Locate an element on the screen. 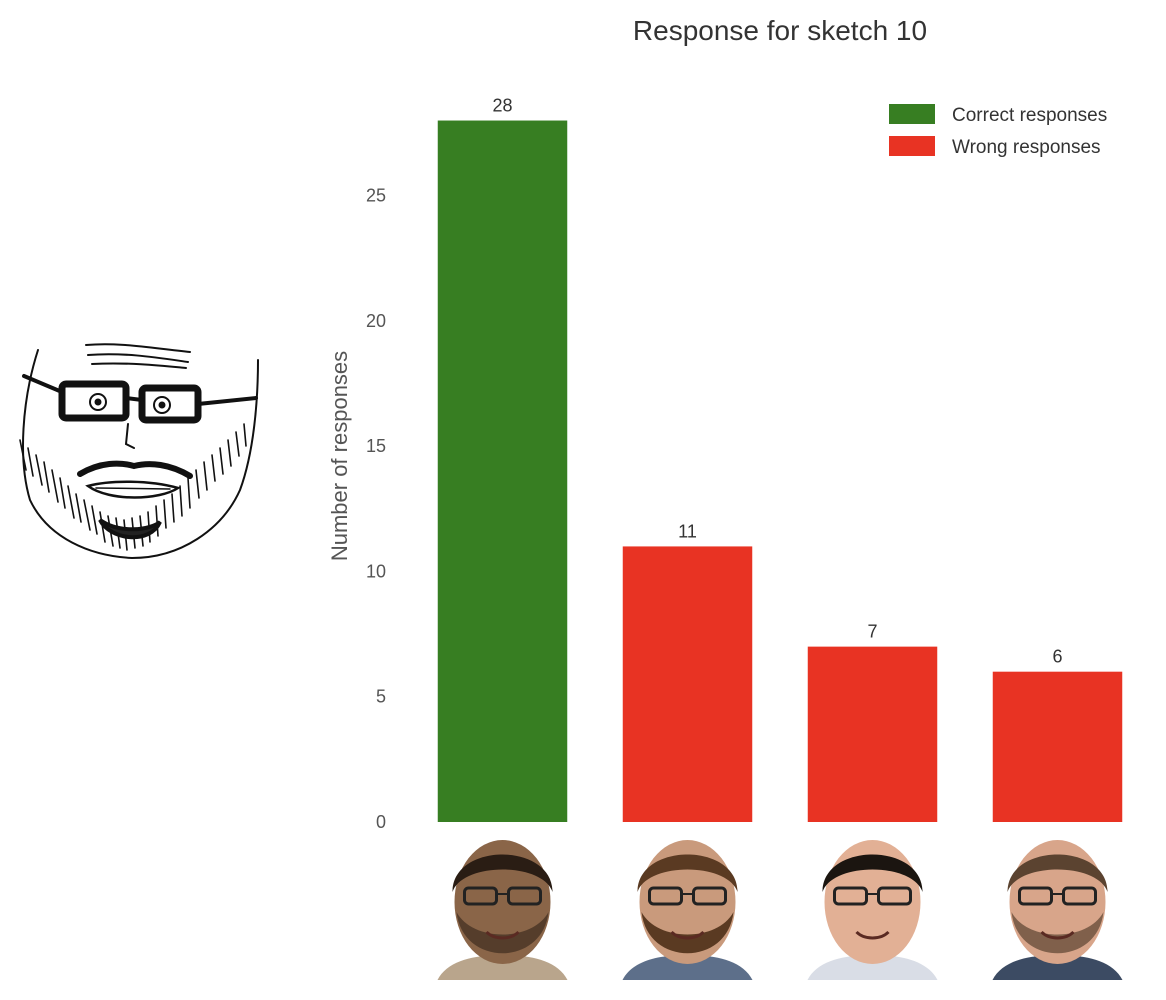 The image size is (1166, 1000). y-tick-label: 25 is located at coordinates (376, 196).